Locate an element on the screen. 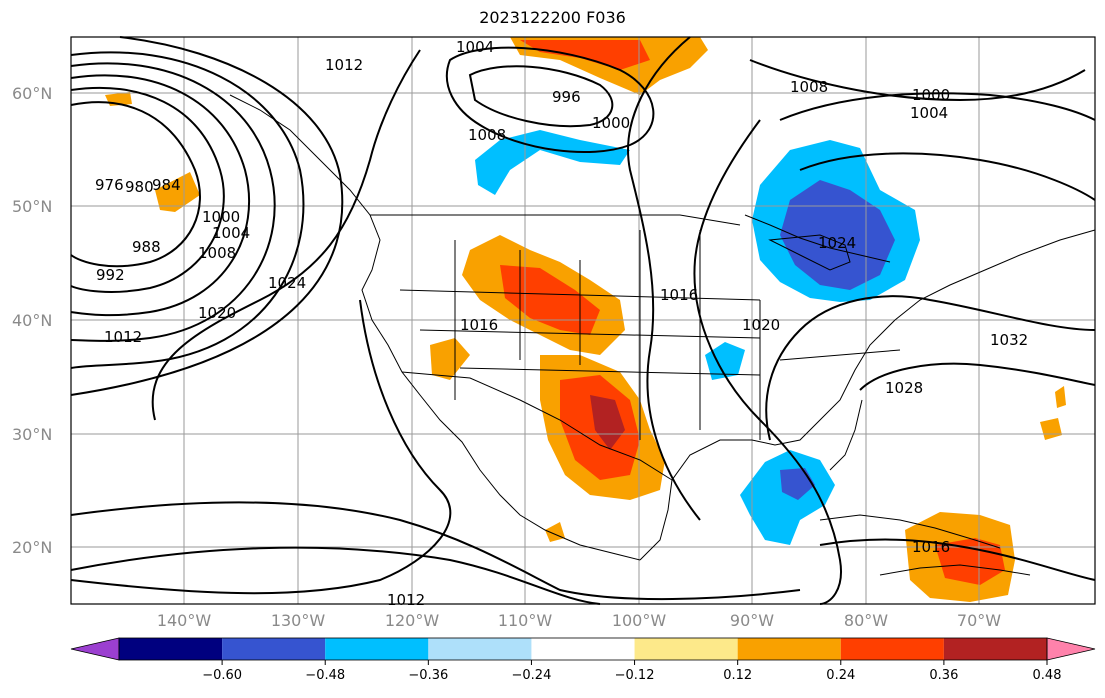 Image resolution: width=1105 pixels, height=698 pixels. colorbar-tick-label: −0.60 is located at coordinates (222, 675).